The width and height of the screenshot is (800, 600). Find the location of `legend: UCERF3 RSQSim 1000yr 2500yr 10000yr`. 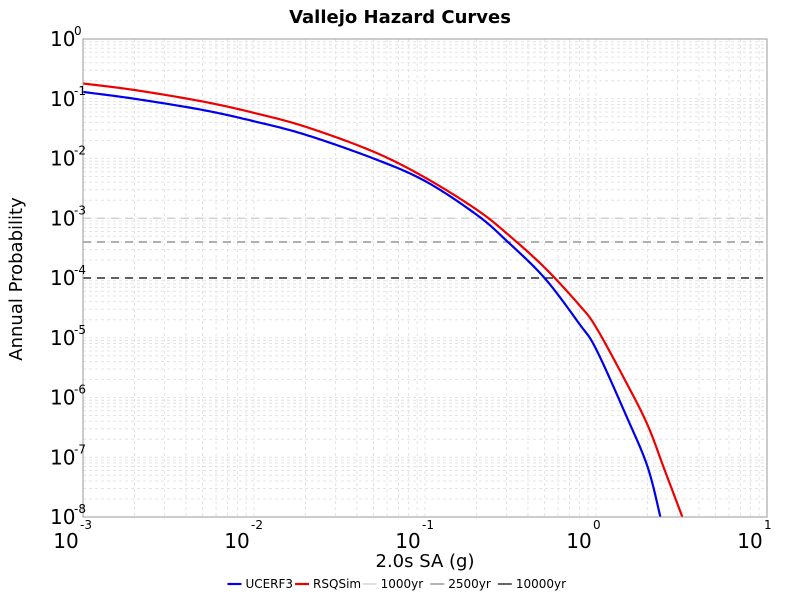

legend: UCERF3 RSQSim 1000yr 2500yr 10000yr is located at coordinates (396, 584).